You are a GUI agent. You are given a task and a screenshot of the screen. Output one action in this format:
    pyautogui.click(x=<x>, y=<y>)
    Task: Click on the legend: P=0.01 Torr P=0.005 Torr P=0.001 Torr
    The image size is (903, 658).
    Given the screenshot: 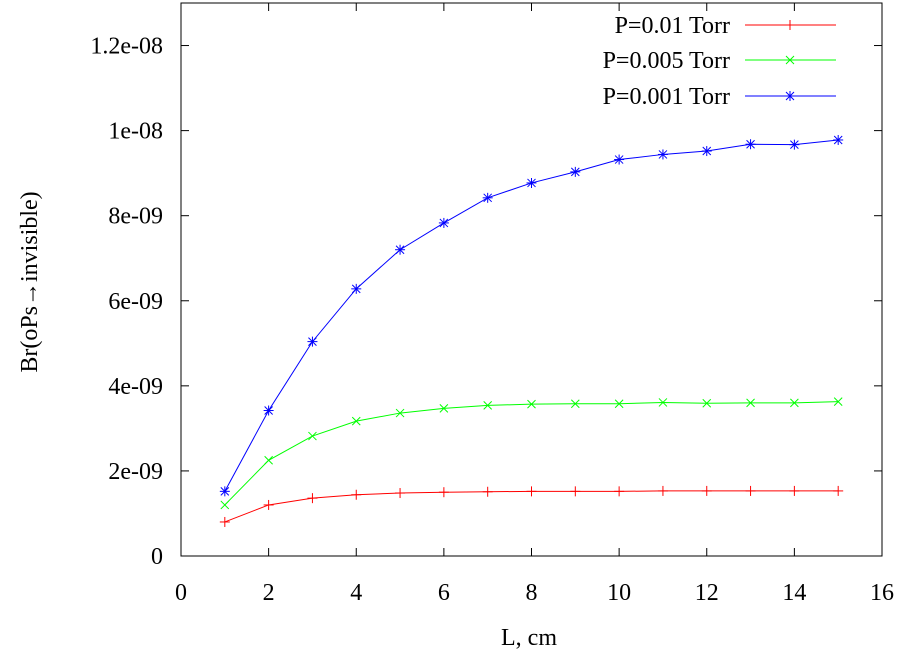 What is the action you would take?
    pyautogui.click(x=719, y=61)
    